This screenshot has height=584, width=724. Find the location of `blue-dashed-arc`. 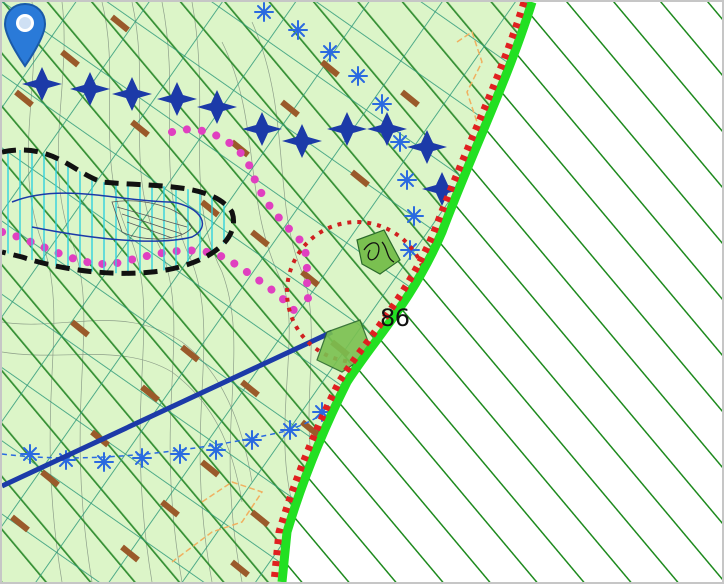

blue-dashed-arc is located at coordinates (177, 420).